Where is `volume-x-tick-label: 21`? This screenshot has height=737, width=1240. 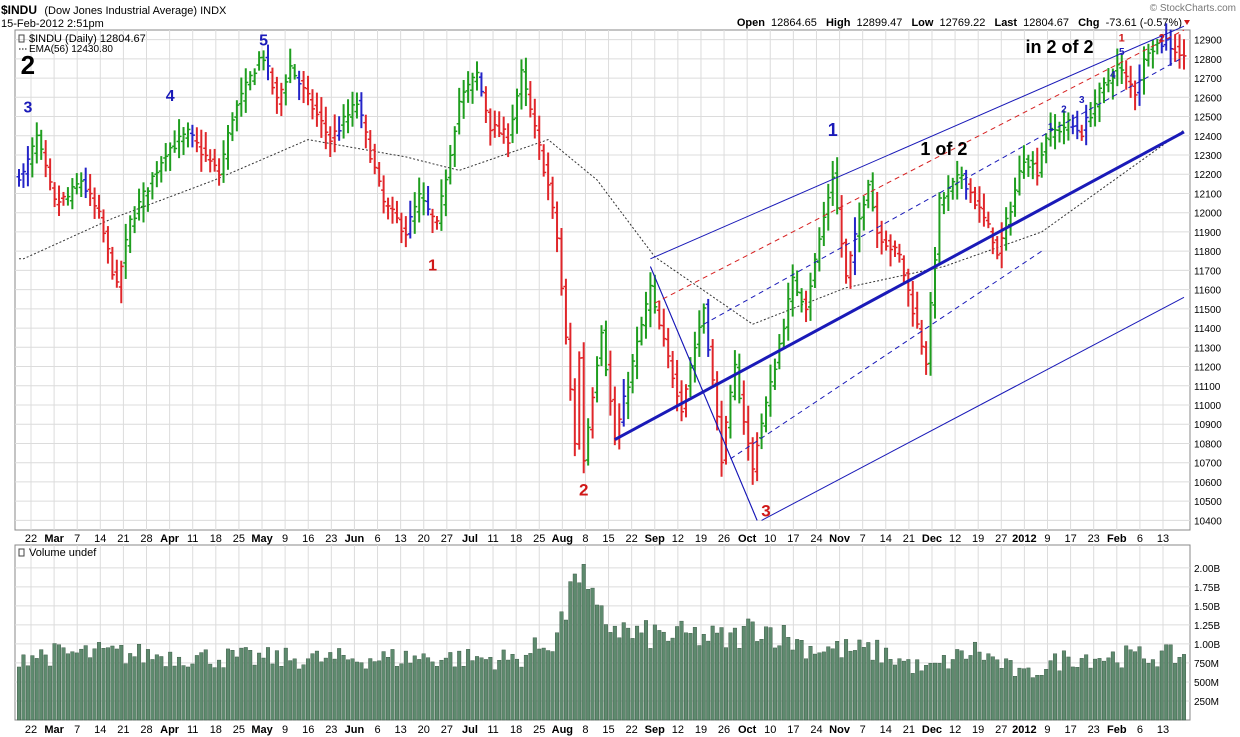
volume-x-tick-label: 21 is located at coordinates (123, 730).